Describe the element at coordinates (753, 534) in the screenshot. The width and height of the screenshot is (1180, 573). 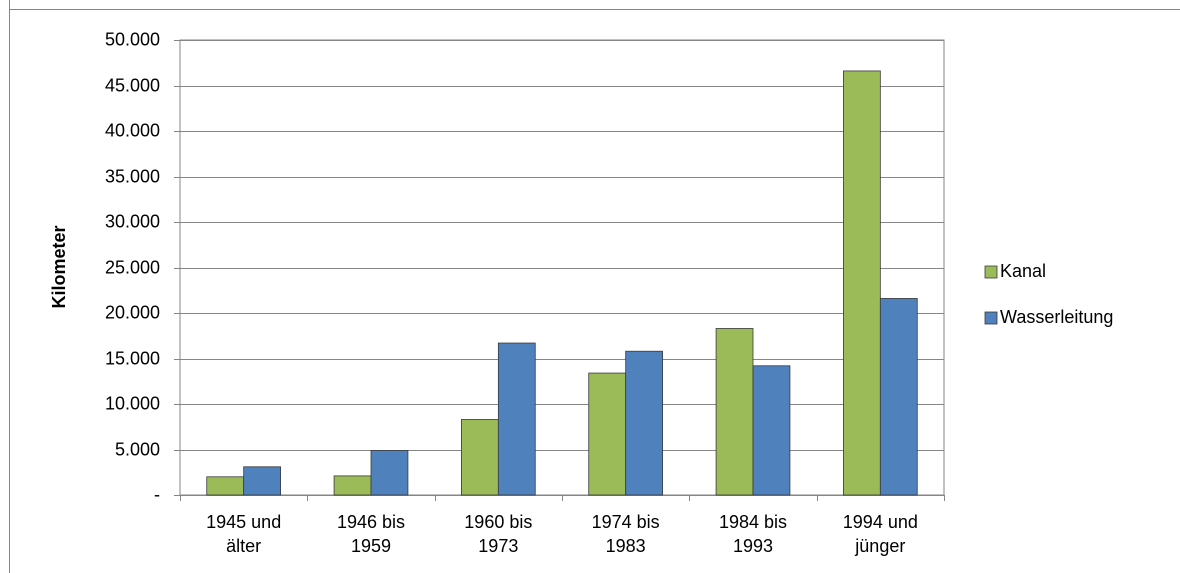
I see `x-tick-label: 1984 bis 1993` at that location.